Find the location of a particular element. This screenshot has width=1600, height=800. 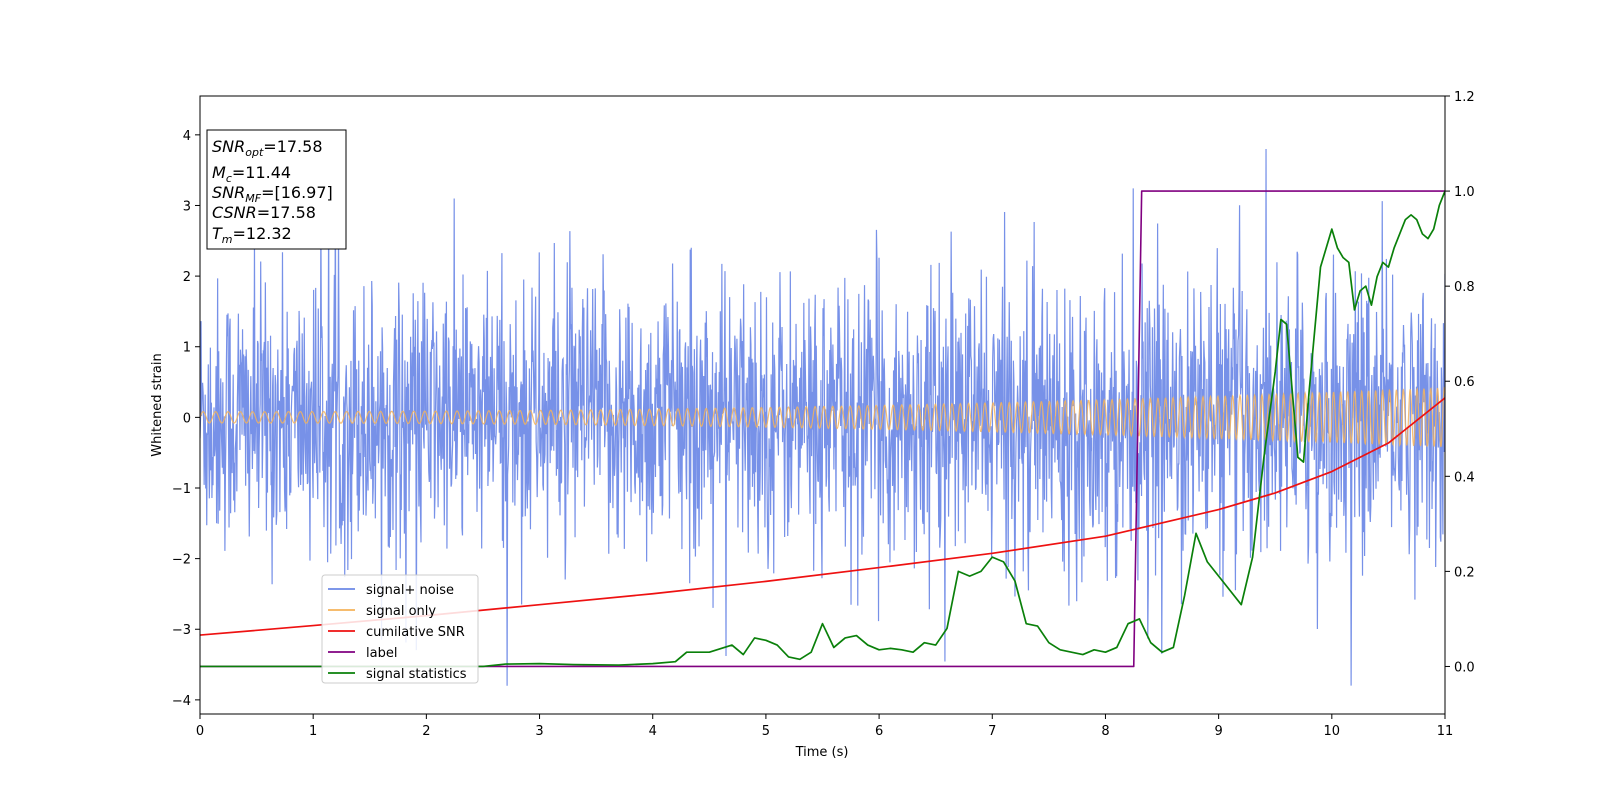

y-tick-label: 1 is located at coordinates (187, 348).